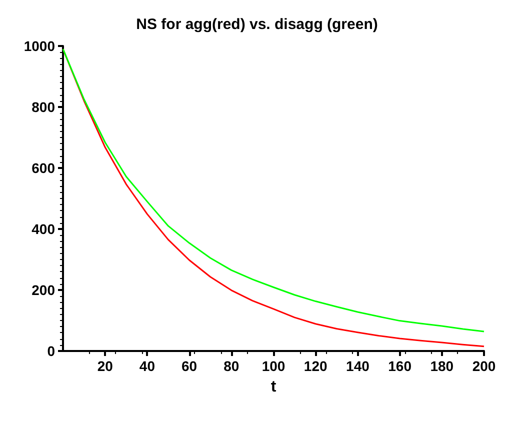 The height and width of the screenshot is (421, 514). Describe the element at coordinates (44, 229) in the screenshot. I see `y-tick-label: 400` at that location.